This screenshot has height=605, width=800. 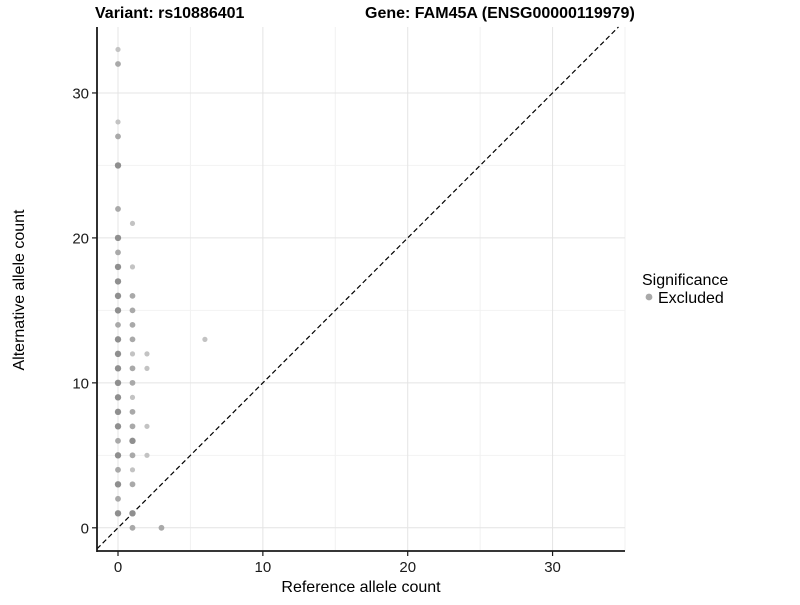 What do you see at coordinates (407, 567) in the screenshot?
I see `x-tick-label: 20` at bounding box center [407, 567].